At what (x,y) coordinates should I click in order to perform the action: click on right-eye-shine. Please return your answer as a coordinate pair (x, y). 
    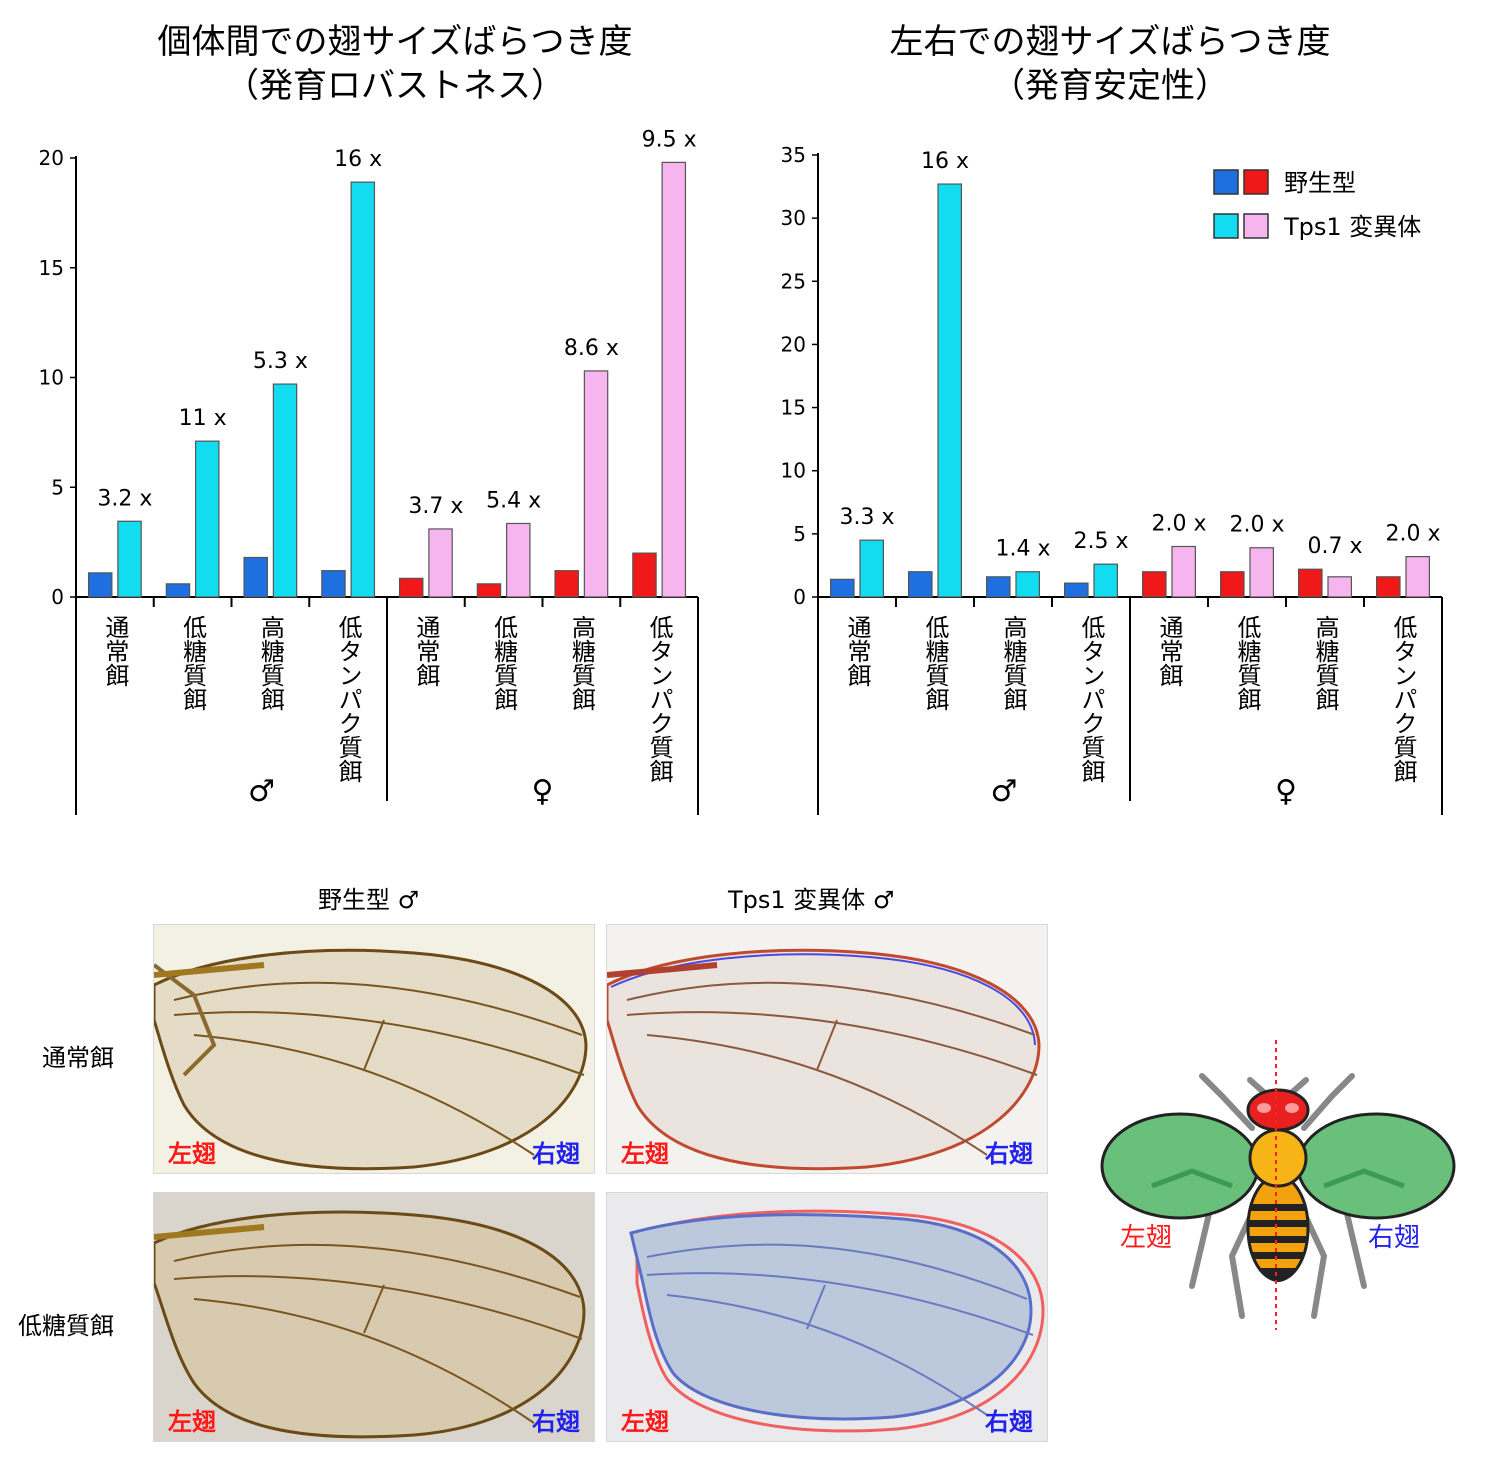
    Looking at the image, I should click on (1292, 1108).